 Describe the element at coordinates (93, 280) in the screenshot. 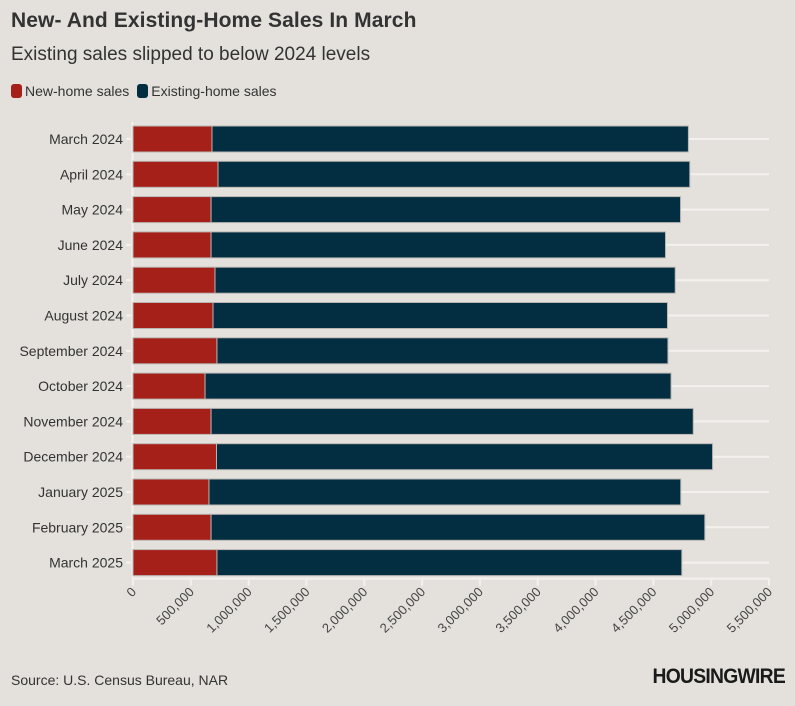

I see `y-tick-label: July 2024` at that location.